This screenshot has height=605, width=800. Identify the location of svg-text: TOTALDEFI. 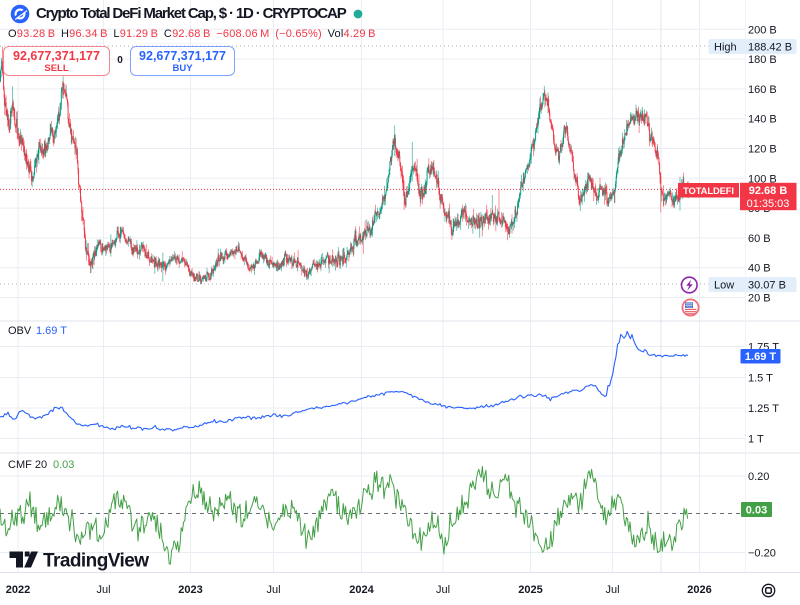
(708, 190).